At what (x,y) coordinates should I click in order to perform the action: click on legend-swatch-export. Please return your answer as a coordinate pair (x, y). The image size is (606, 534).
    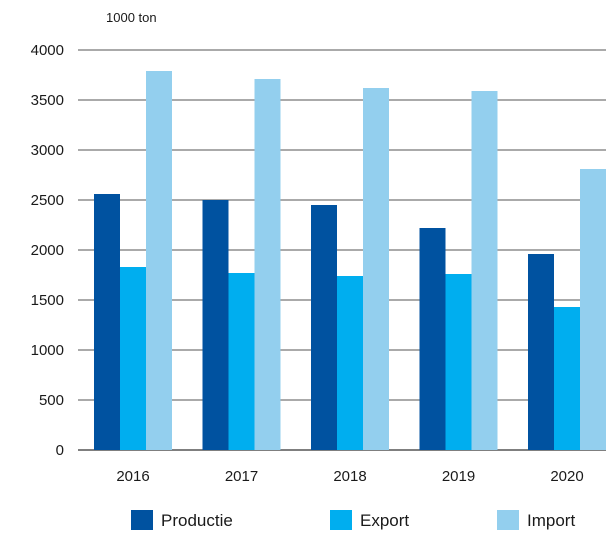
    Looking at the image, I should click on (341, 520).